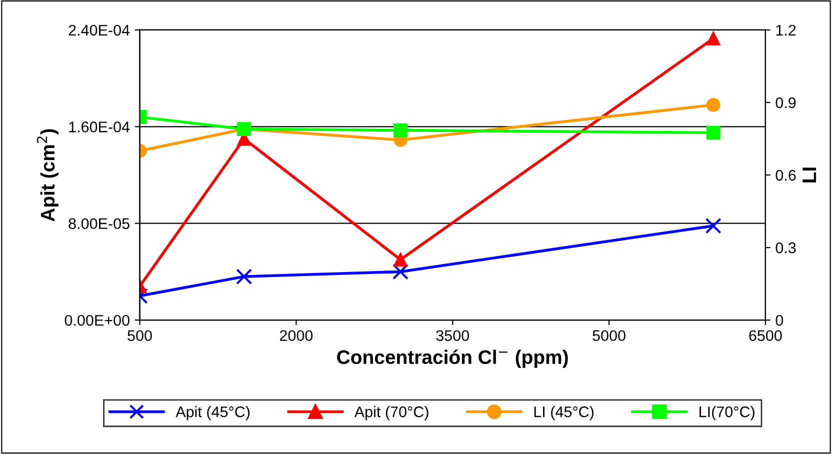 Image resolution: width=832 pixels, height=454 pixels. I want to click on y-tick-label: 1.60E-04, so click(99, 127).